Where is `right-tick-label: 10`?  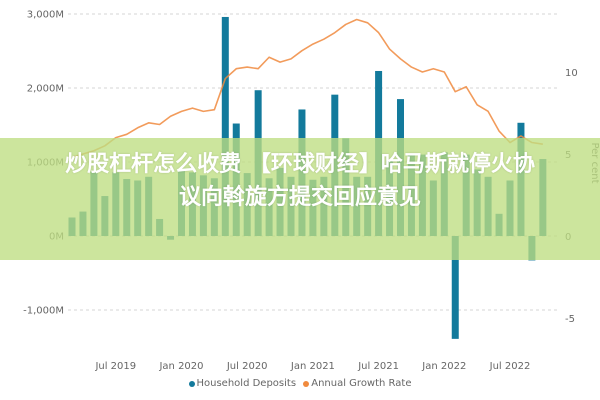 right-tick-label: 10 is located at coordinates (571, 73).